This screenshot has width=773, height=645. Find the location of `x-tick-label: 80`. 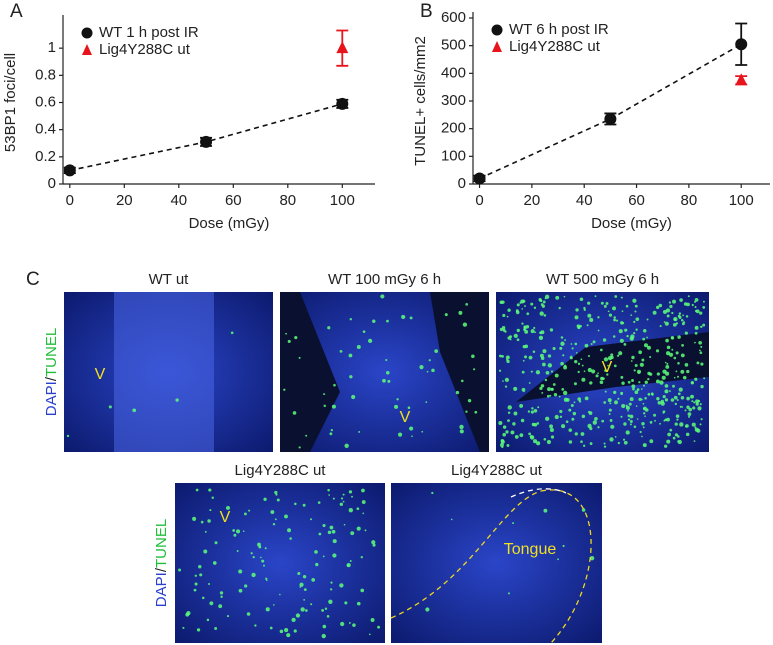

x-tick-label: 80 is located at coordinates (287, 200).